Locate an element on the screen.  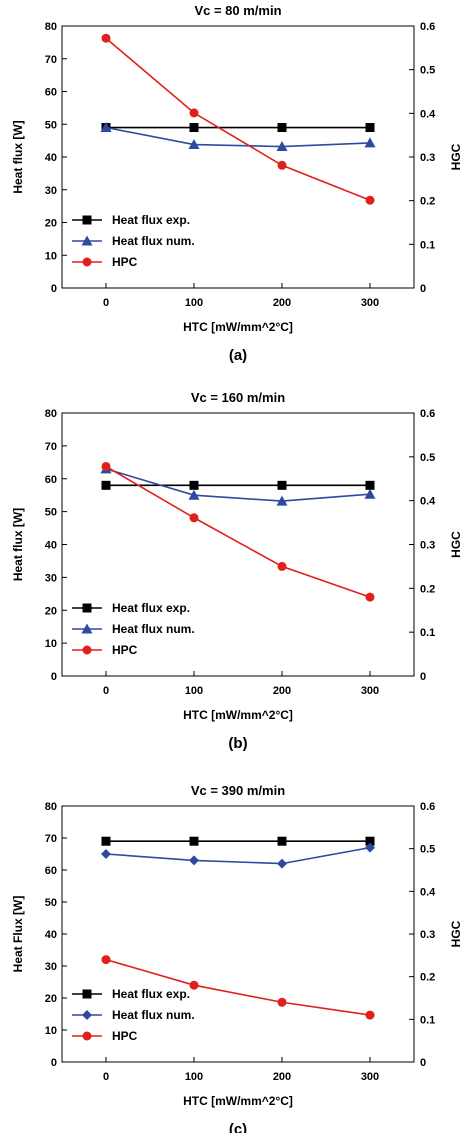
panel-label: (c) is located at coordinates (238, 1127).